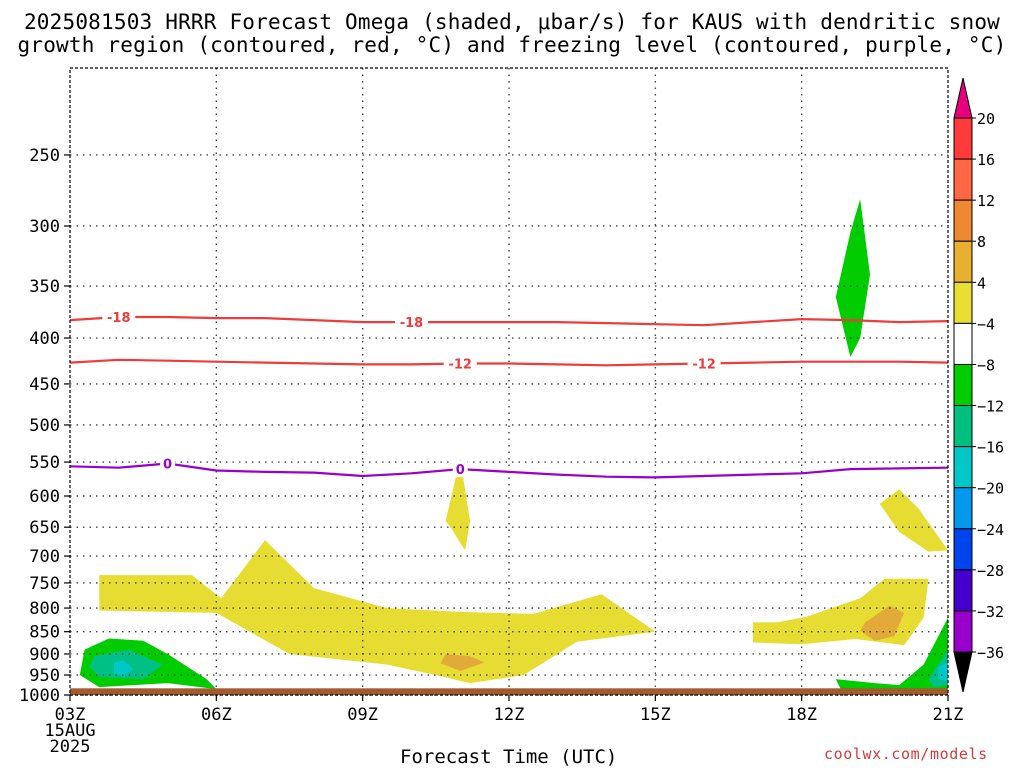  Describe the element at coordinates (963, 672) in the screenshot. I see `colorbar-bottom-arrow` at that location.